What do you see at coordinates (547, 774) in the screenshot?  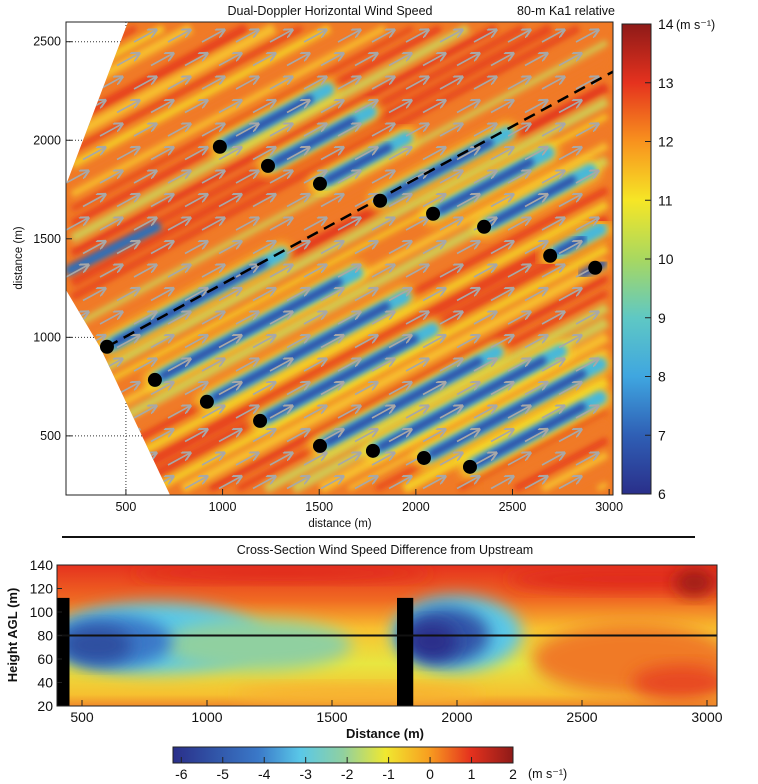 I see `bottom-colorbar-unit: (m s⁻¹)` at bounding box center [547, 774].